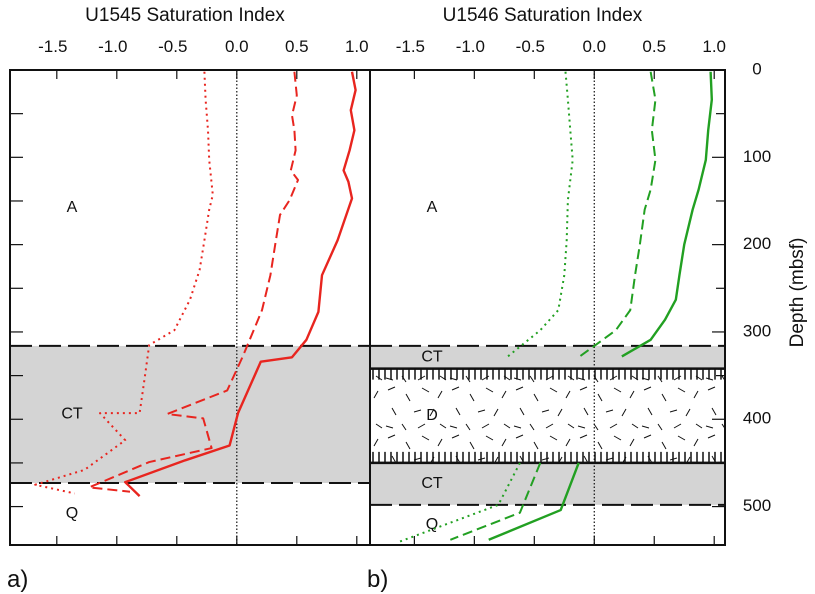 This screenshot has width=815, height=594. Describe the element at coordinates (377, 579) in the screenshot. I see `panel-label: b)` at that location.